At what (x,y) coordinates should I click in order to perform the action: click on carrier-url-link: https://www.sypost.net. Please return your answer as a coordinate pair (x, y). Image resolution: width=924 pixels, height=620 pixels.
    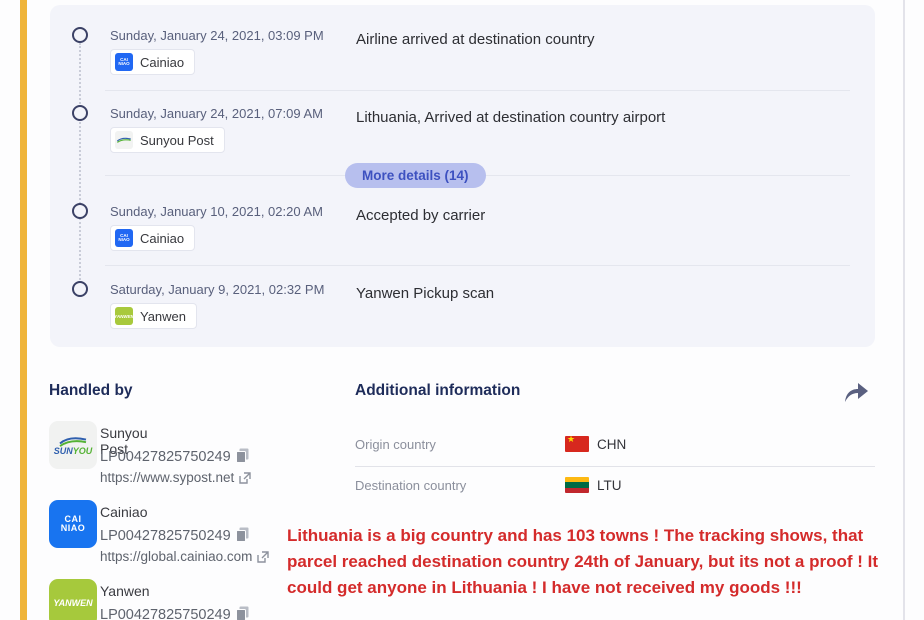
    Looking at the image, I should click on (176, 478).